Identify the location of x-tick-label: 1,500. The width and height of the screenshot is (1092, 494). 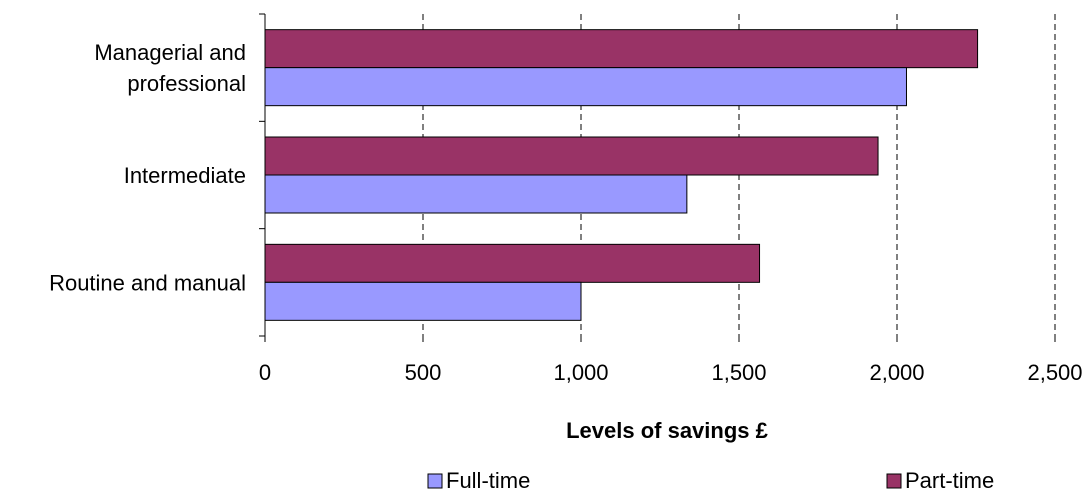
(738, 372).